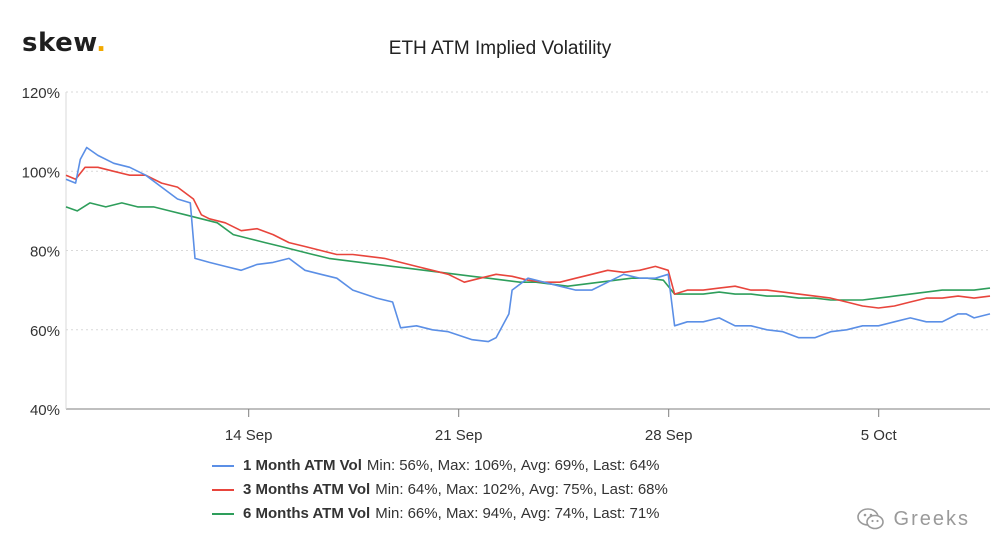 The height and width of the screenshot is (558, 1000). What do you see at coordinates (45, 252) in the screenshot?
I see `y-tick-label: 80%` at bounding box center [45, 252].